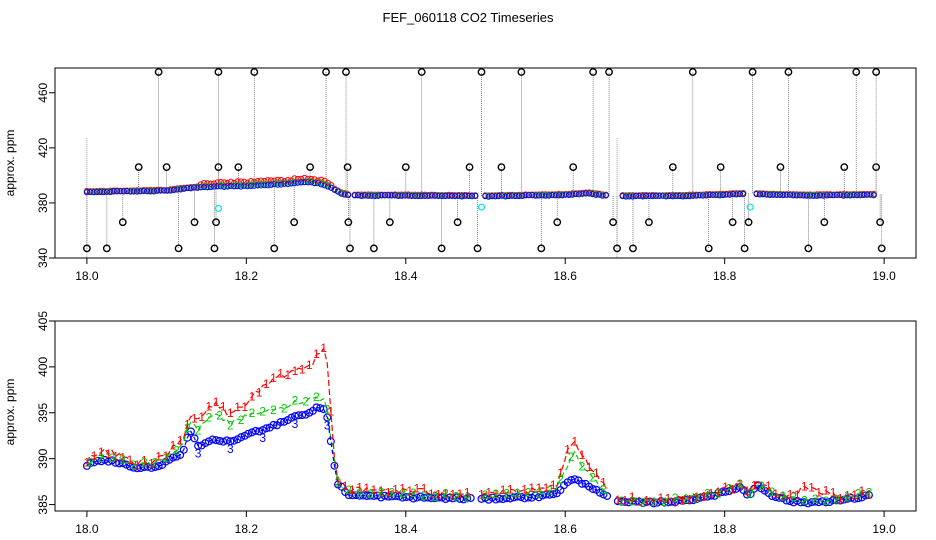  What do you see at coordinates (327, 425) in the screenshot?
I see `bottom-series-3-label: 3` at bounding box center [327, 425].